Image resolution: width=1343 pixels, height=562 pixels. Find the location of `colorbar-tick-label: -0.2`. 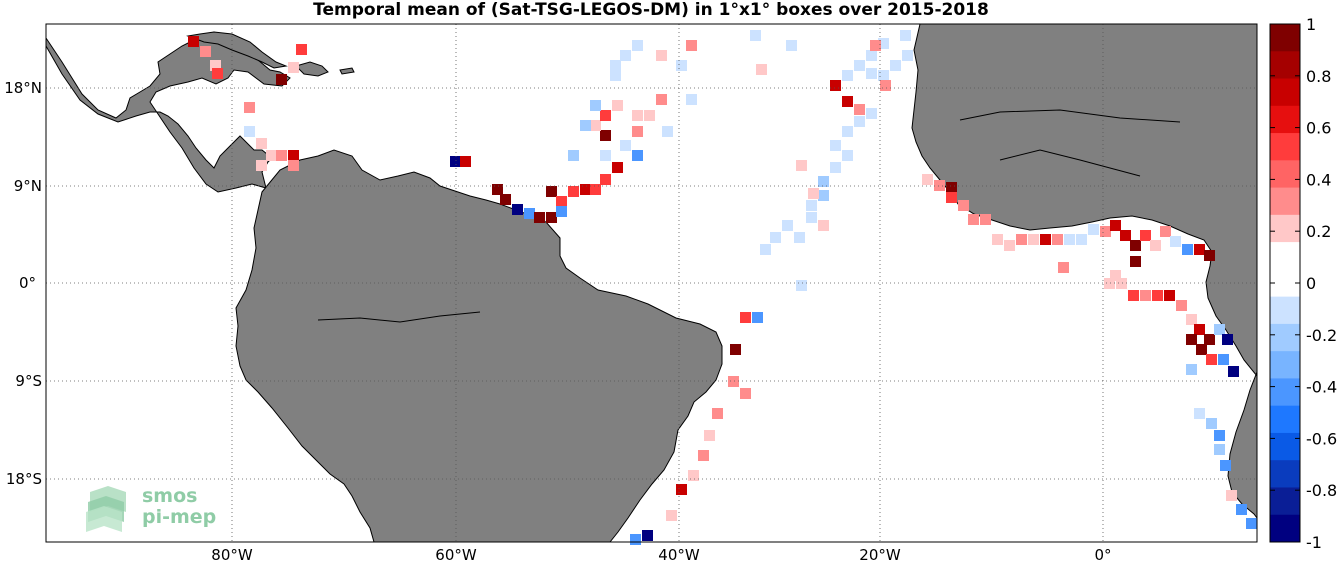

colorbar-tick-label: -0.2 is located at coordinates (1321, 335).